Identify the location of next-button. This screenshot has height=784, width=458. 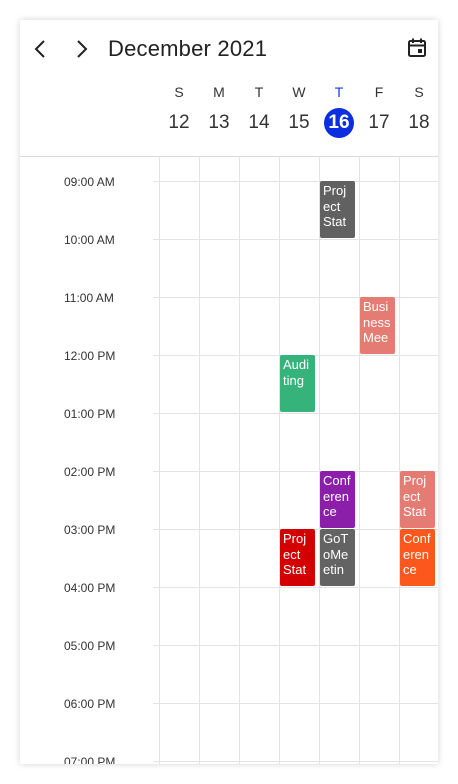
(81, 49).